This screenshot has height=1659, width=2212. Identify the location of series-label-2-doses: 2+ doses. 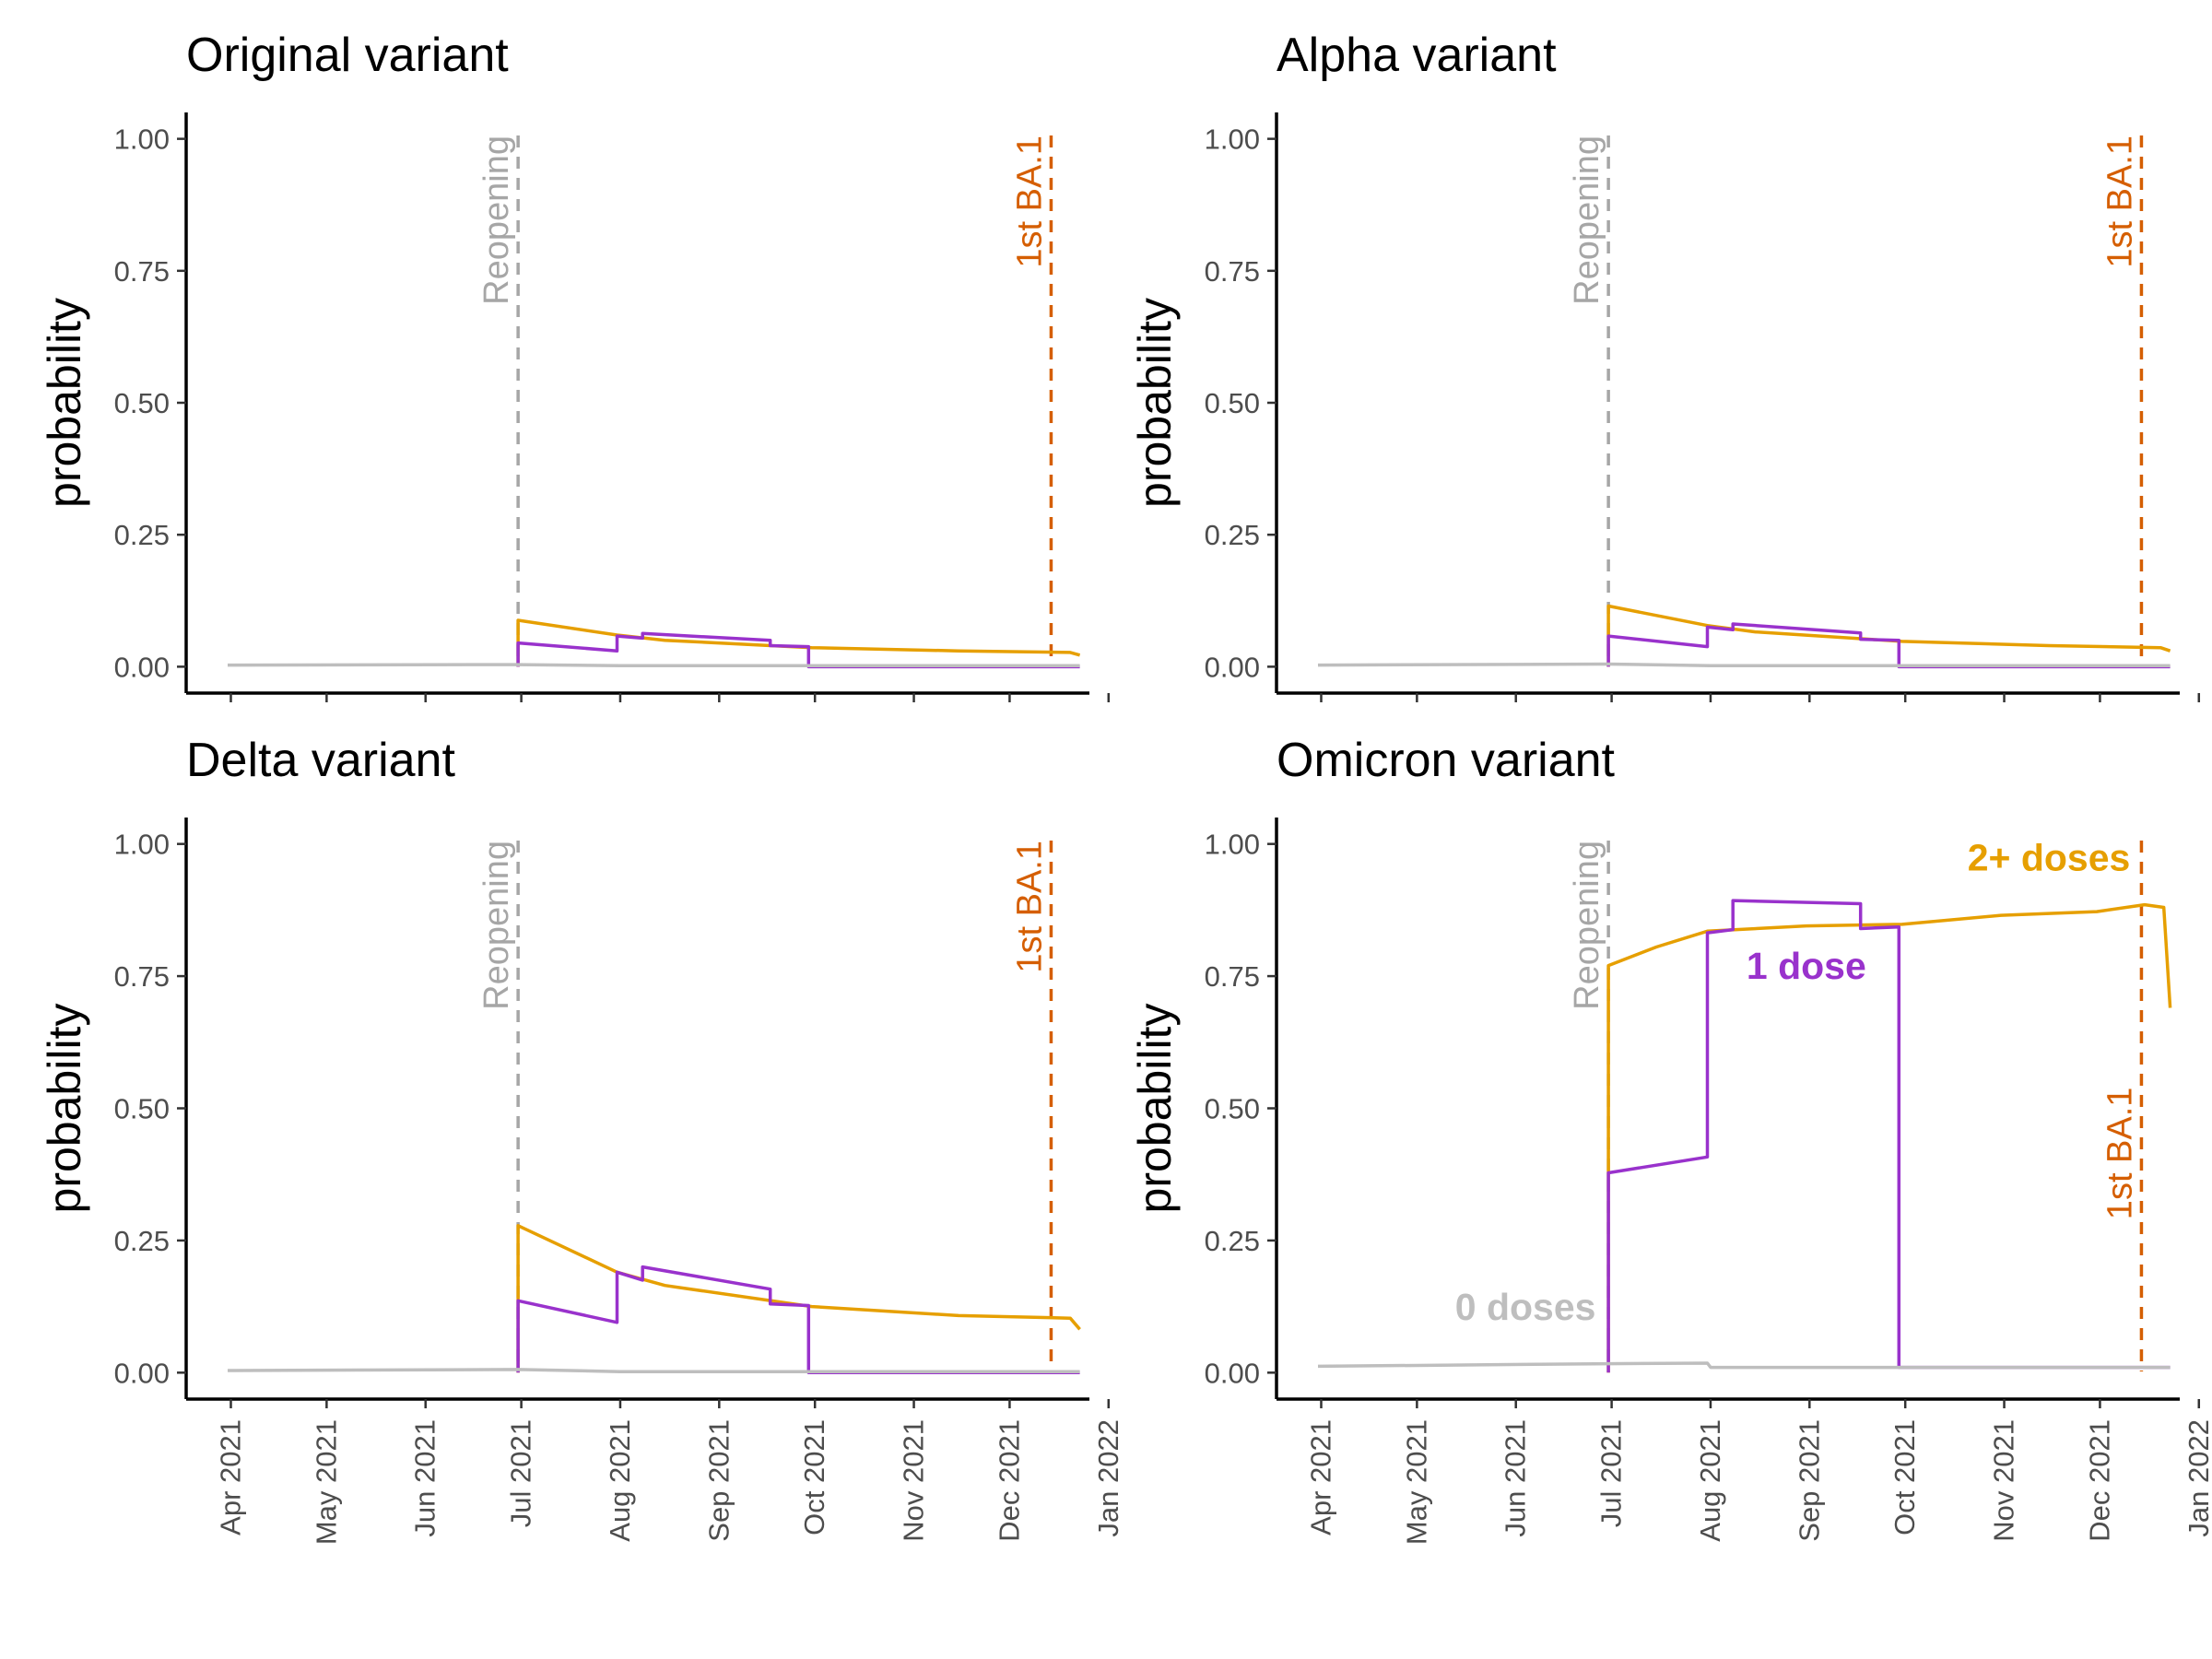
(2049, 857).